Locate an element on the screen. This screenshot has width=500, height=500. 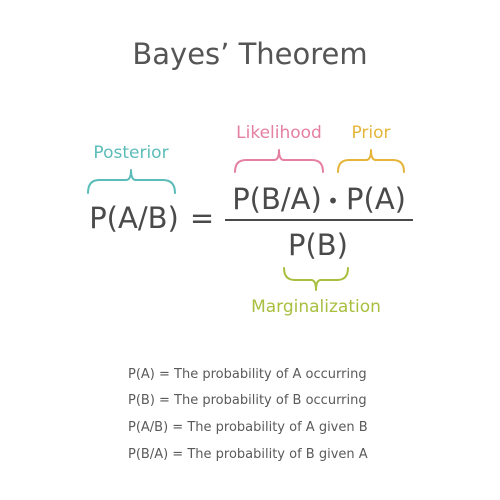
prior-brace is located at coordinates (371, 161).